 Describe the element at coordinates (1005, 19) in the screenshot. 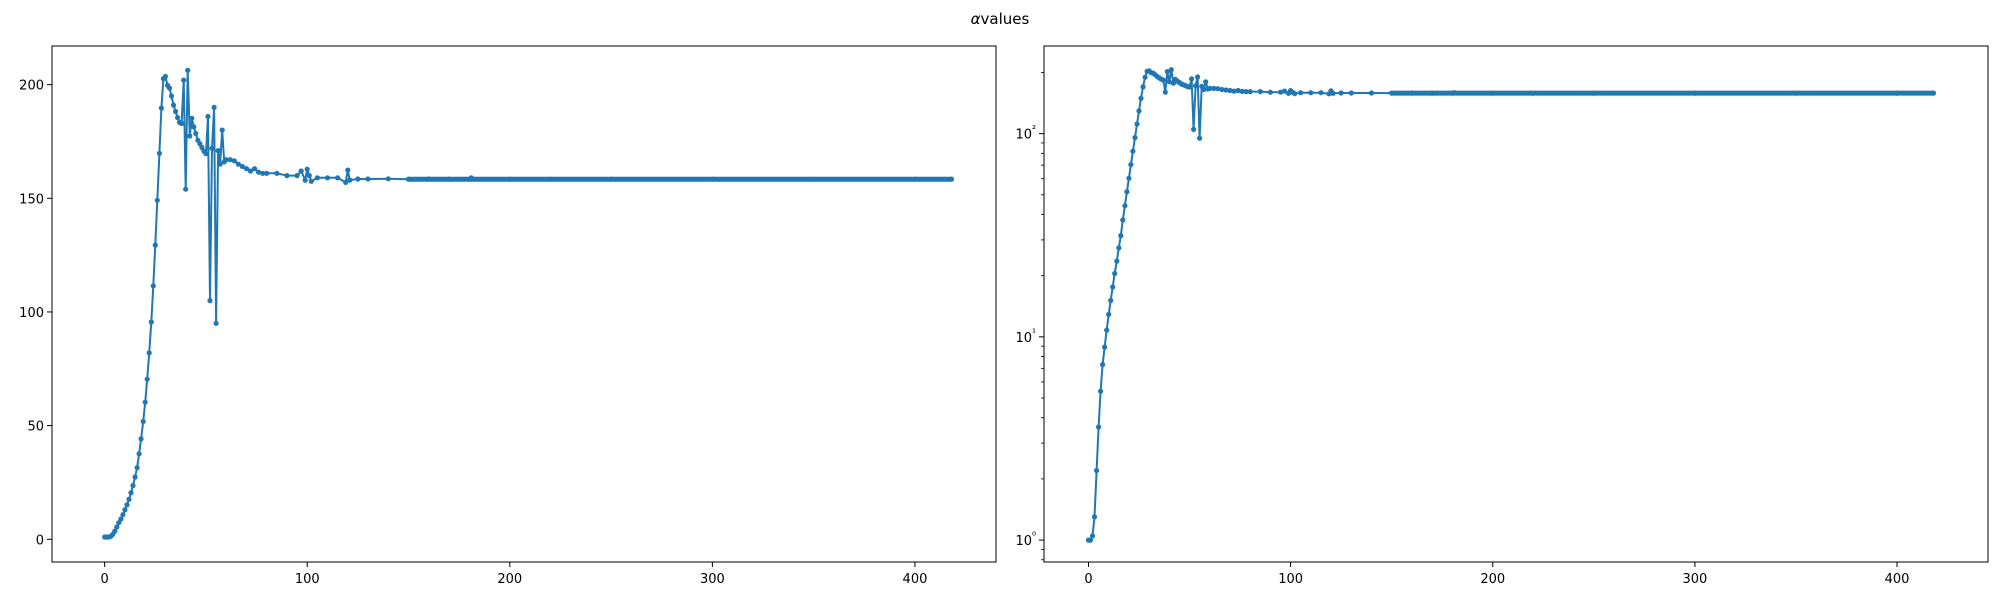

I see `figure-title-text: values` at that location.